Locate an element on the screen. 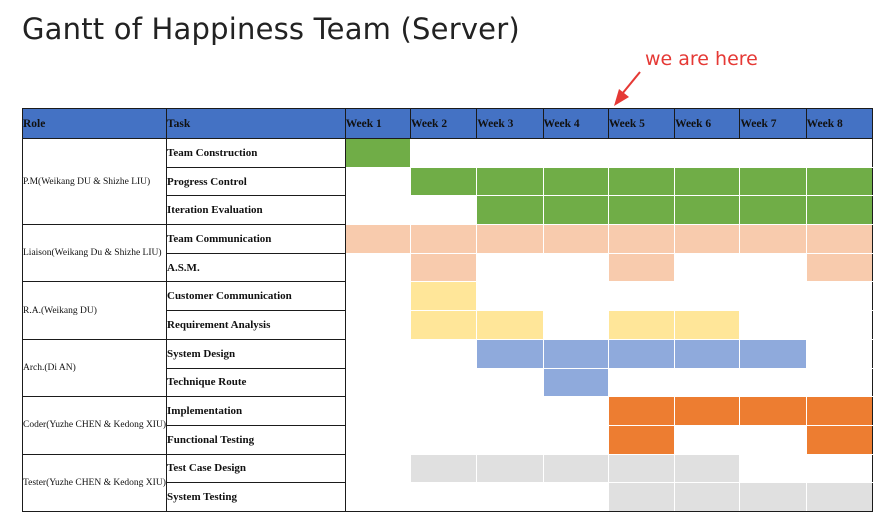 This screenshot has height=531, width=873. table-row: System Testing is located at coordinates (448, 497).